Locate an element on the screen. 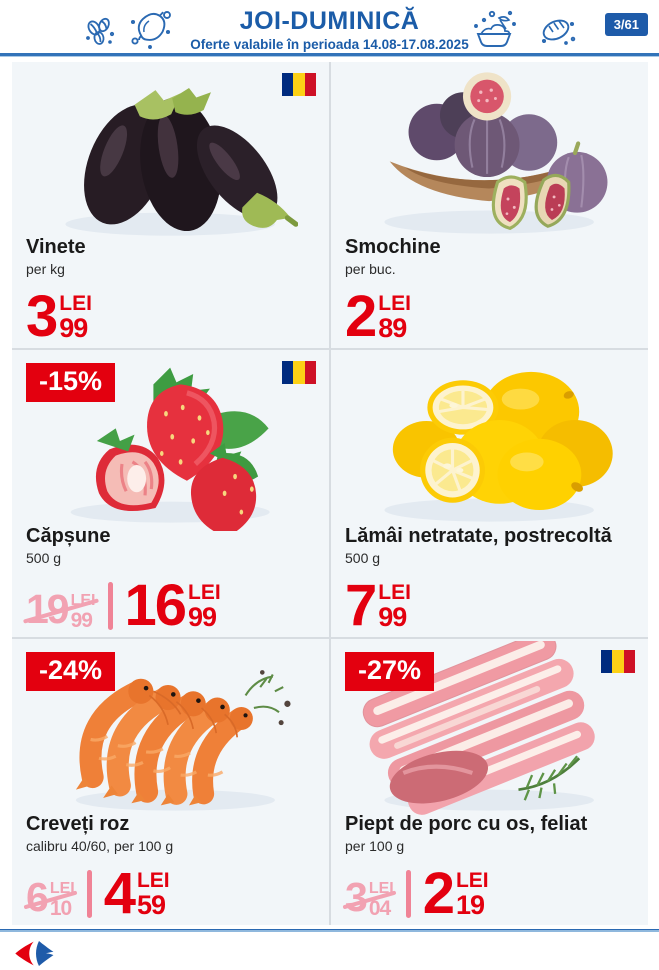 Image resolution: width=659 pixels, height=970 pixels. current-price: 16 LEI 99 is located at coordinates (172, 604).